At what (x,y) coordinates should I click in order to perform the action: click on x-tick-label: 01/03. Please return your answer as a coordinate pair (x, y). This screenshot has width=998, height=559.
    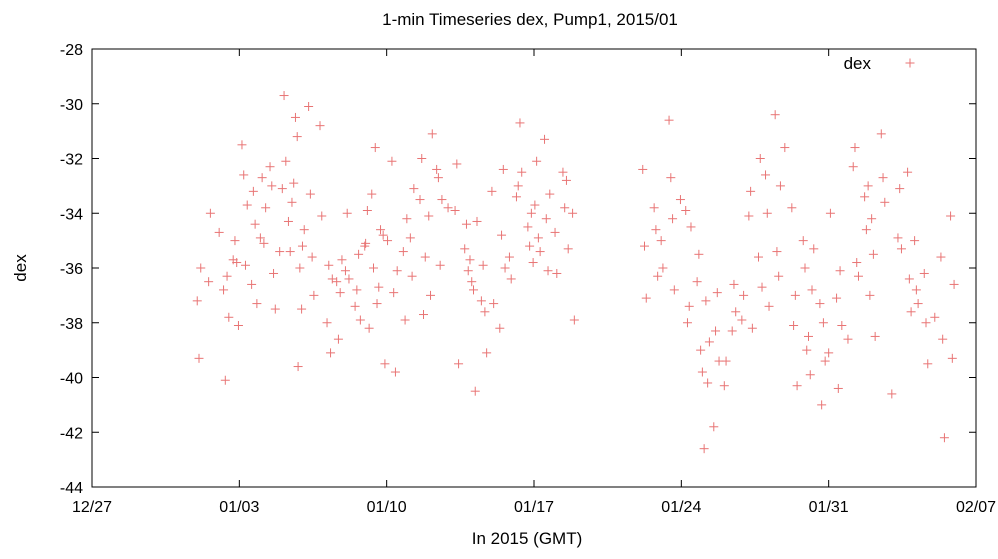
    Looking at the image, I should click on (239, 507).